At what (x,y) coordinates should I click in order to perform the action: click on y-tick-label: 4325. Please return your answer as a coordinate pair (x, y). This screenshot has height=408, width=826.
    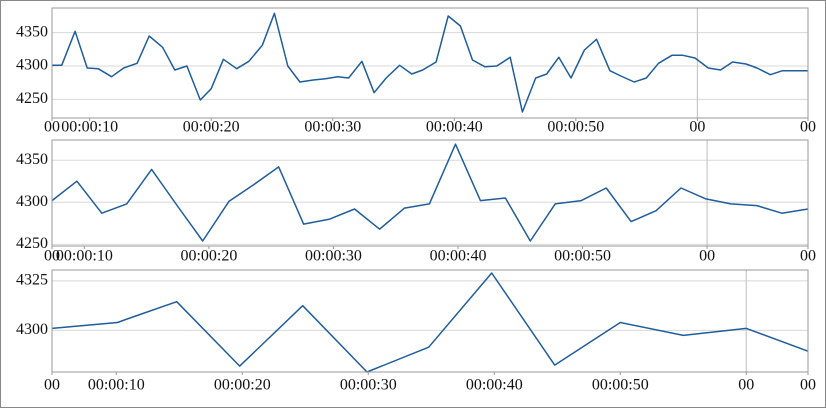
    Looking at the image, I should click on (32, 280).